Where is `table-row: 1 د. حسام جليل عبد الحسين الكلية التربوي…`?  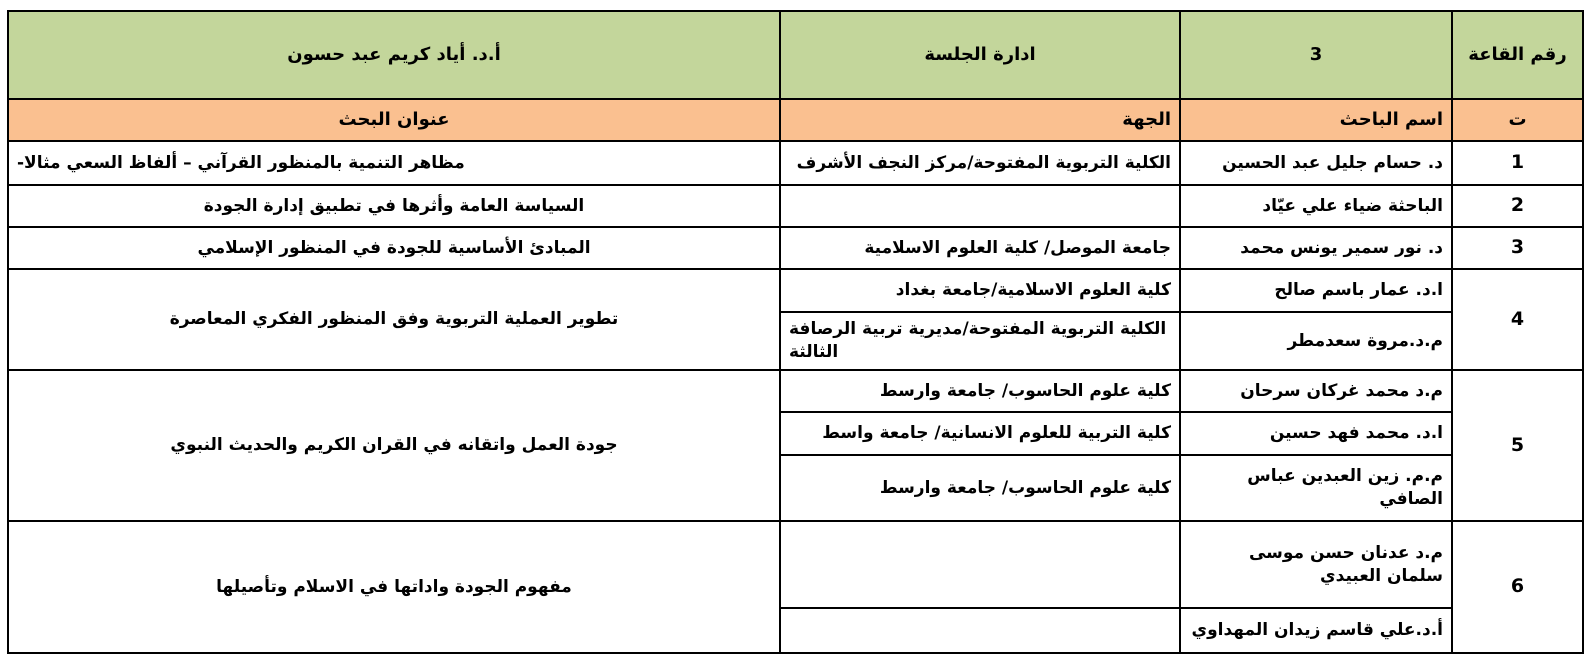 table-row: 1 د. حسام جليل عبد الحسين الكلية التربوي… is located at coordinates (795, 163).